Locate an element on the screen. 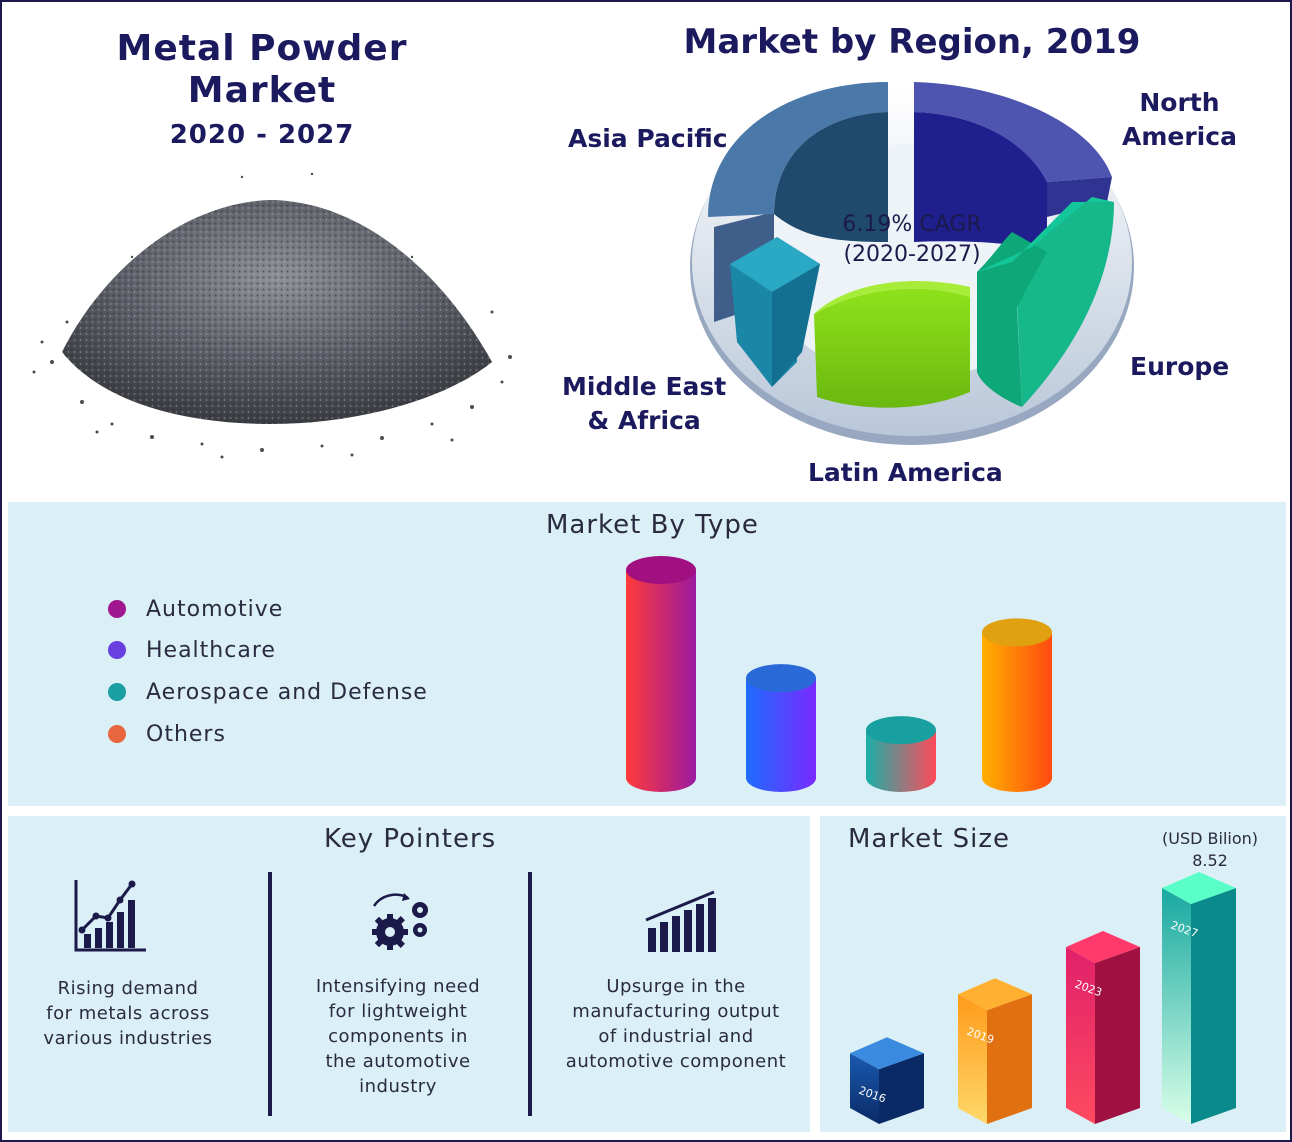 The width and height of the screenshot is (1292, 1142). key-pointers-title: Key Pointers is located at coordinates (410, 839).